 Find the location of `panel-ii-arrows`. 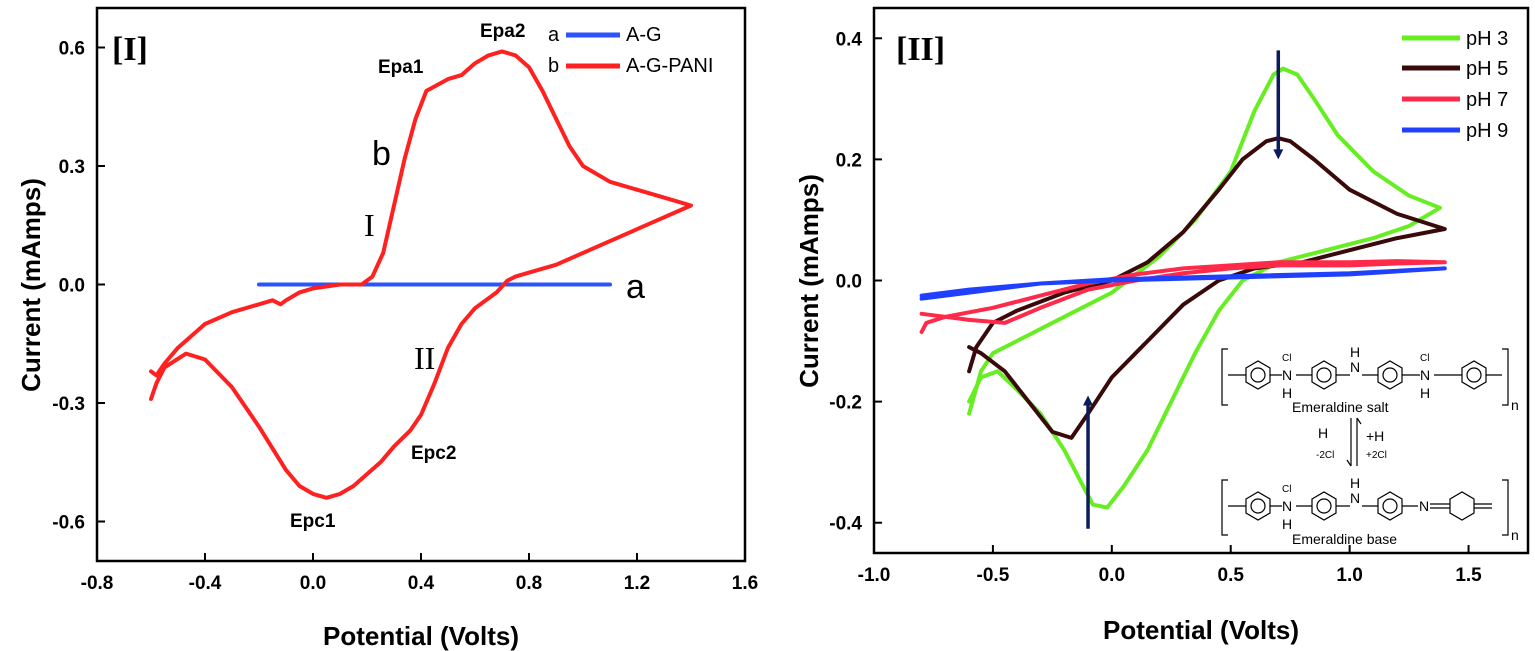

panel-ii-arrows is located at coordinates (1183, 289).